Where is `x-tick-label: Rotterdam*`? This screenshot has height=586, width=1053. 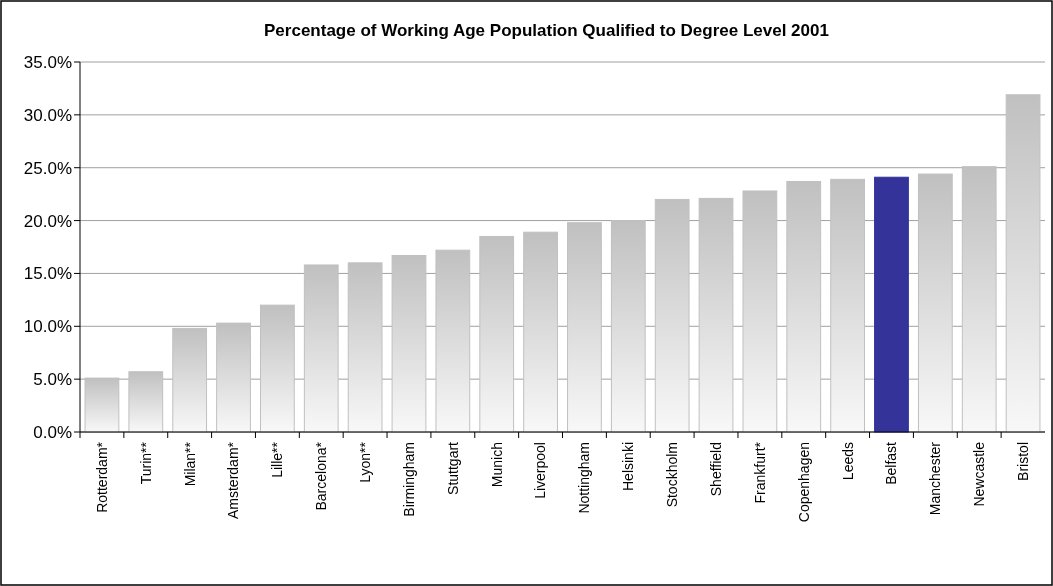 x-tick-label: Rotterdam* is located at coordinates (101, 477).